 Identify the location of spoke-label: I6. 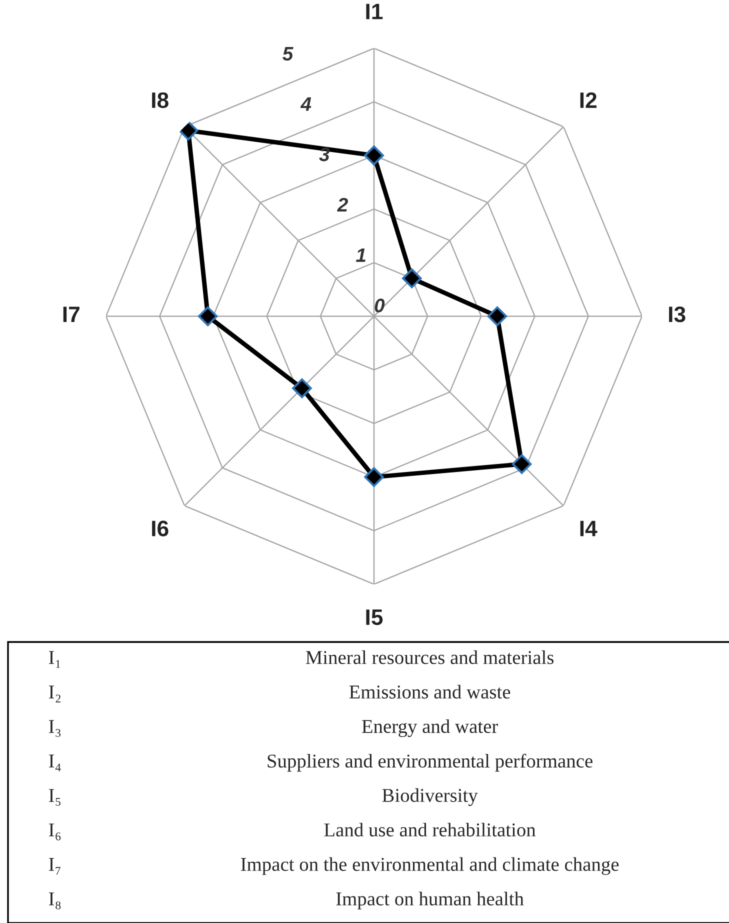
(160, 528).